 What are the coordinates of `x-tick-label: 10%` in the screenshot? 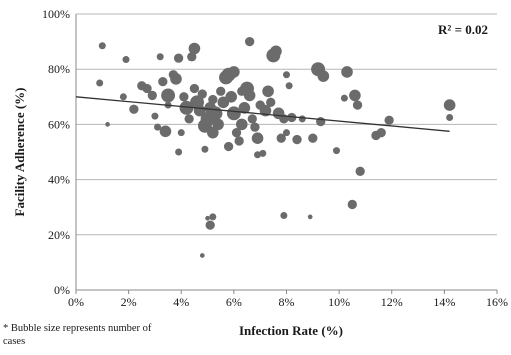 It's located at (339, 302).